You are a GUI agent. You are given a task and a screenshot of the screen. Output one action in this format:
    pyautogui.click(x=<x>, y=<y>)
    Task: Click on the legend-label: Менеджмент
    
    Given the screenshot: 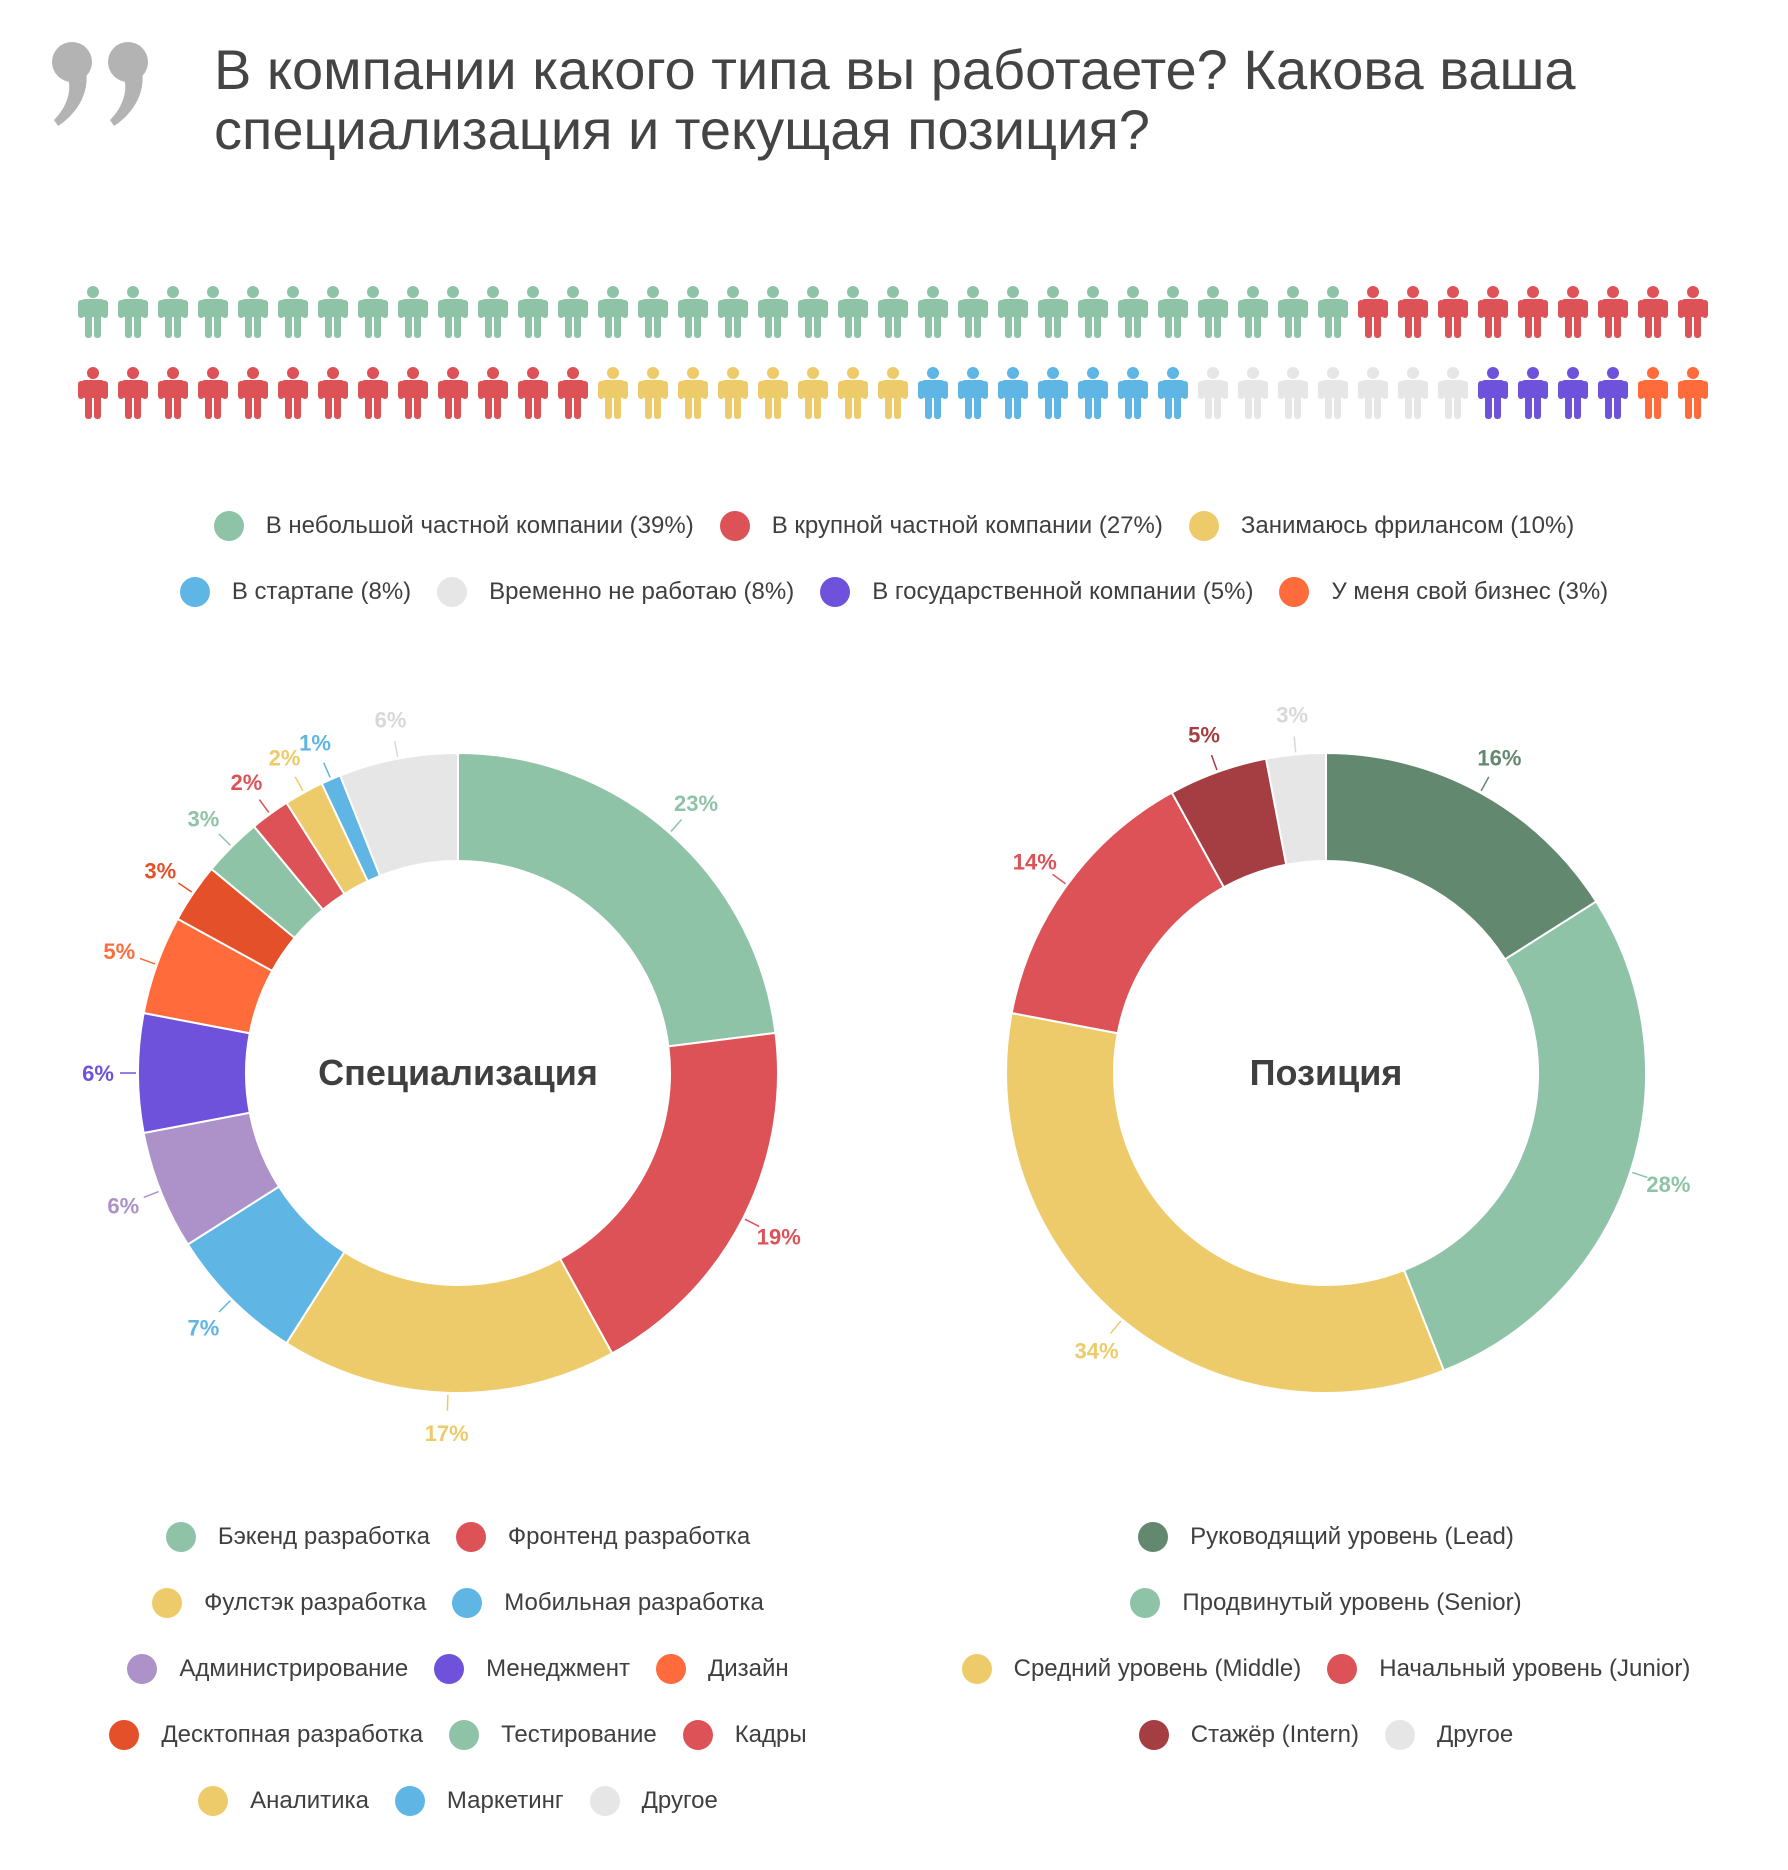 What is the action you would take?
    pyautogui.click(x=558, y=1668)
    